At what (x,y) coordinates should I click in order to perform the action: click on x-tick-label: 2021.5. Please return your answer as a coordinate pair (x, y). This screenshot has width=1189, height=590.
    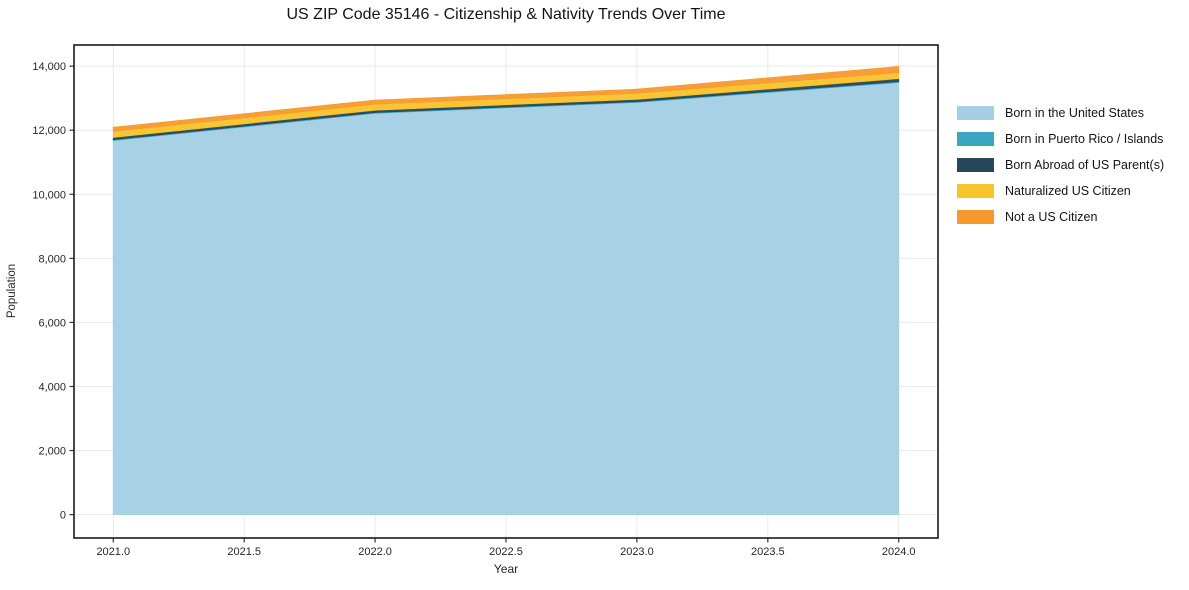
    Looking at the image, I should click on (244, 552).